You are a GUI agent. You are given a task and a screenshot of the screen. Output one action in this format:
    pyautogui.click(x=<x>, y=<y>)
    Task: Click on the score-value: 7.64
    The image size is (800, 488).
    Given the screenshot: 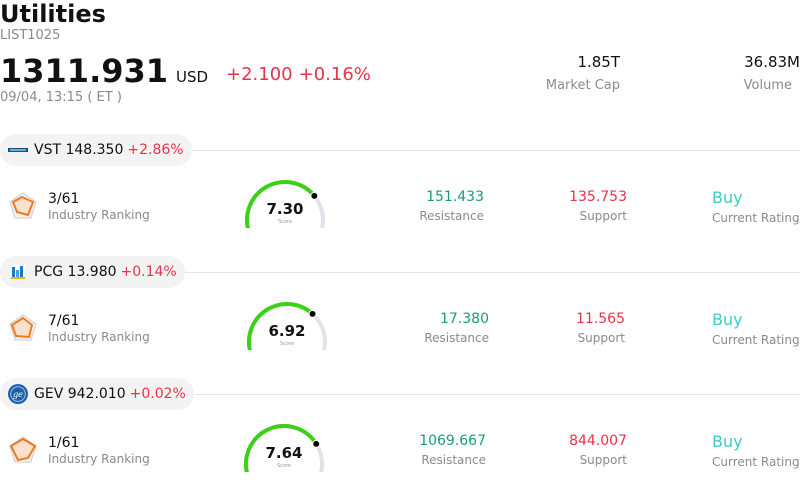 What is the action you would take?
    pyautogui.click(x=284, y=453)
    